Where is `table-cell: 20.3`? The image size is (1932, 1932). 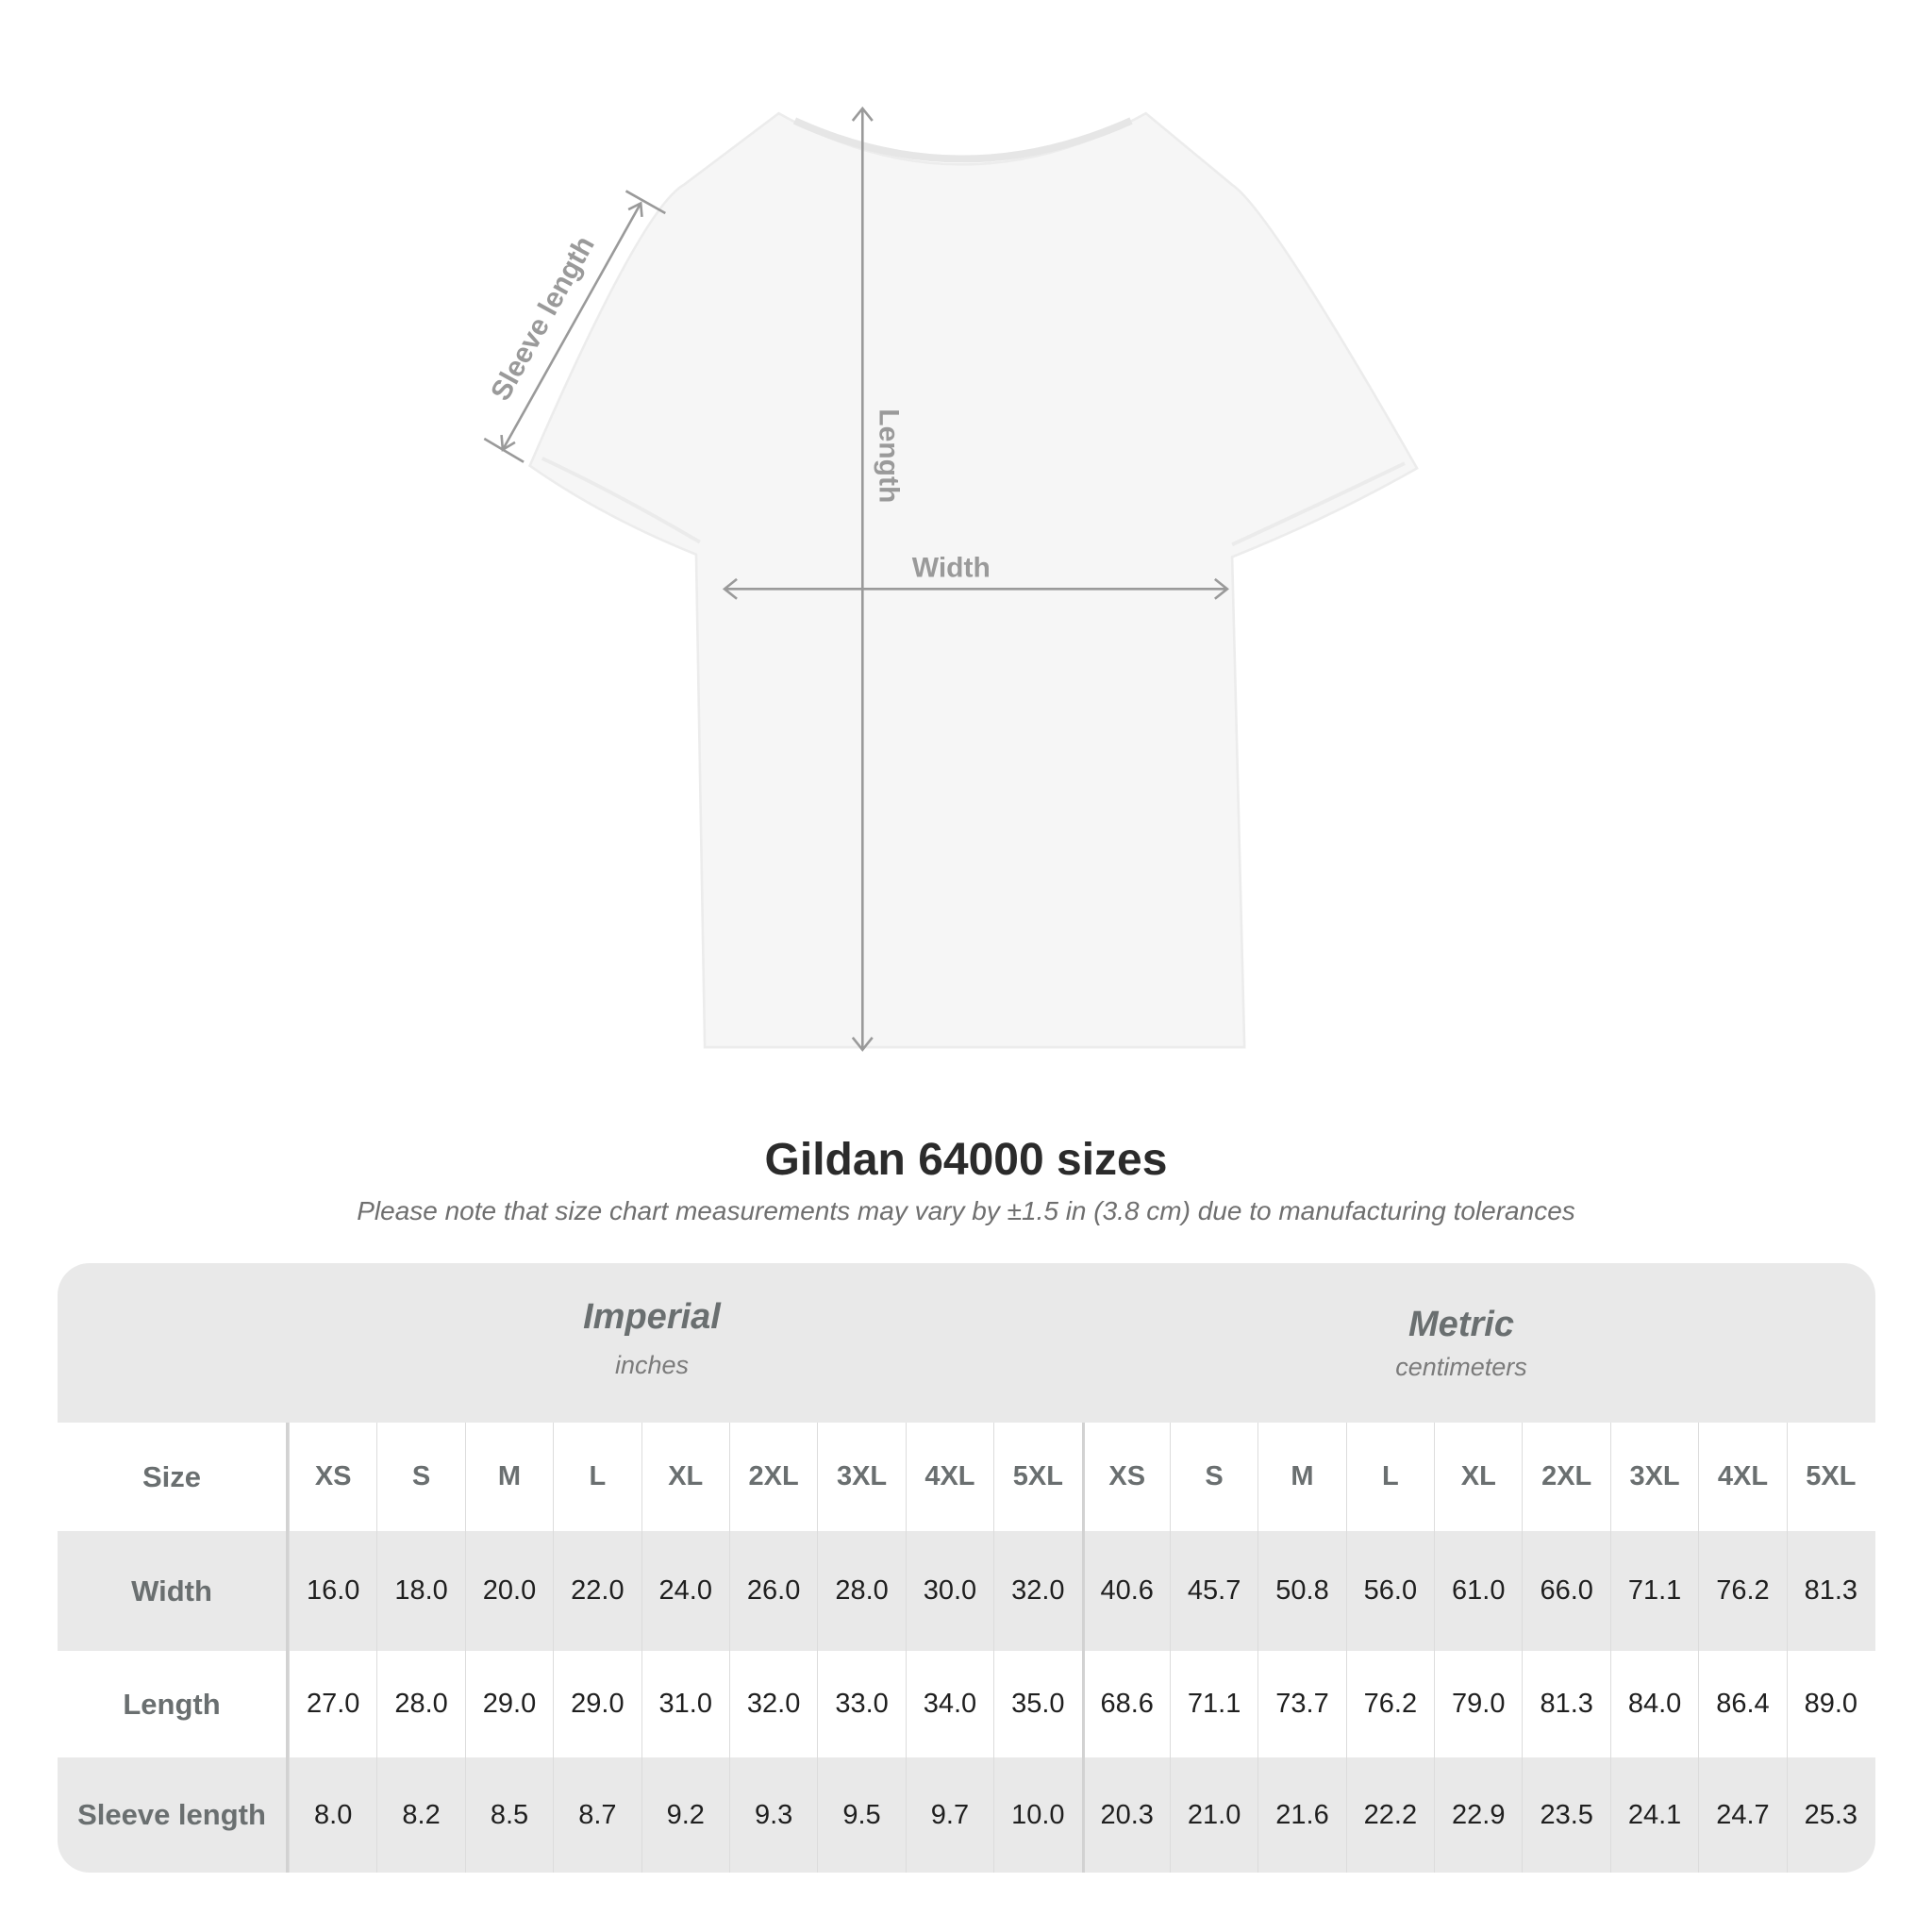
table-cell: 20.3 is located at coordinates (1125, 1815).